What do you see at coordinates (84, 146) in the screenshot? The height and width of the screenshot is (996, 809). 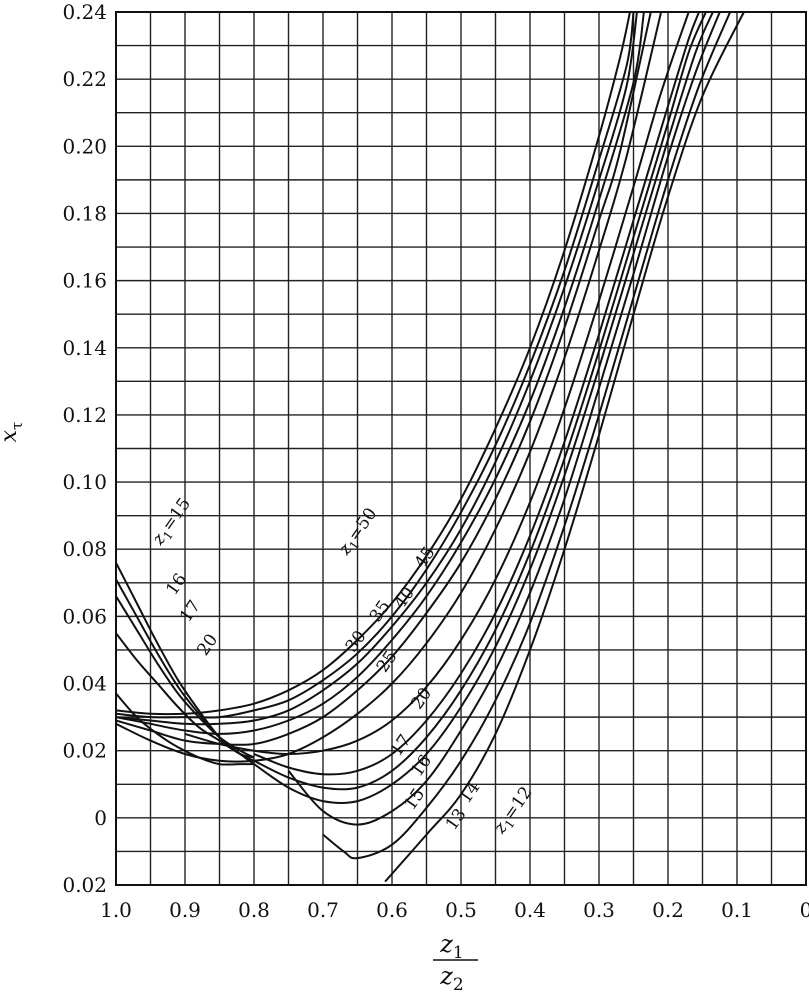 I see `y-tick-label: 0.20` at bounding box center [84, 146].